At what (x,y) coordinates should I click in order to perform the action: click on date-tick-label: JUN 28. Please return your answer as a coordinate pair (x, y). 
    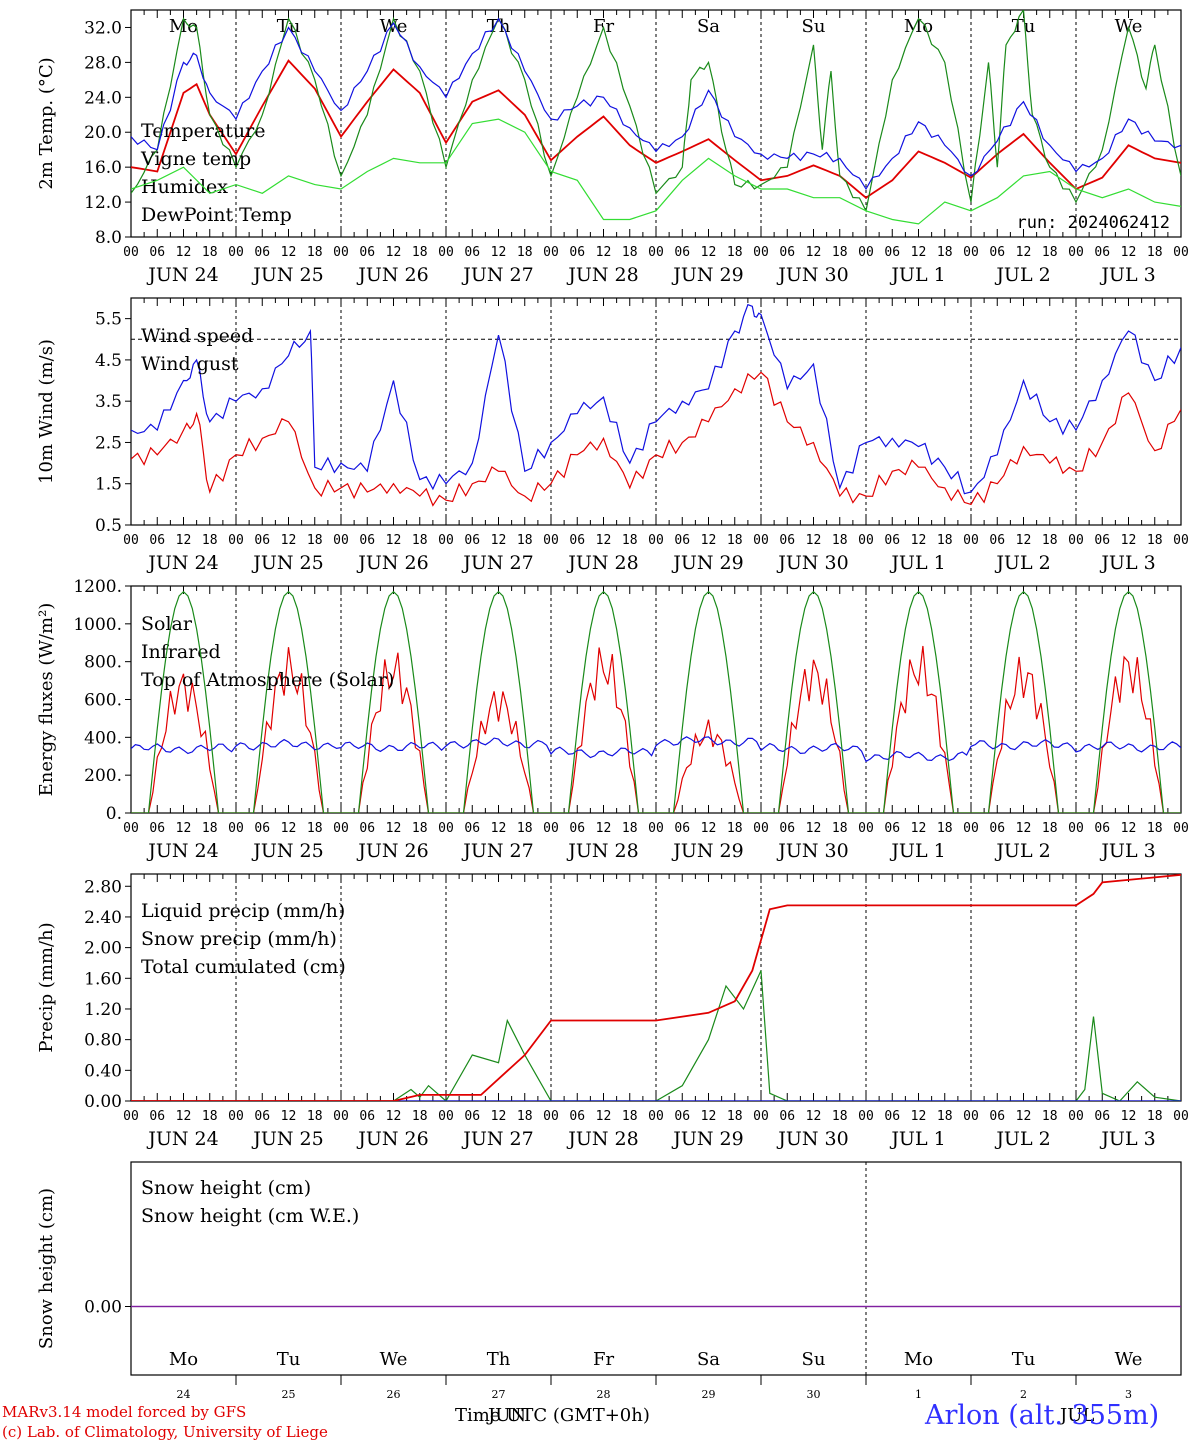
    Looking at the image, I should click on (602, 563).